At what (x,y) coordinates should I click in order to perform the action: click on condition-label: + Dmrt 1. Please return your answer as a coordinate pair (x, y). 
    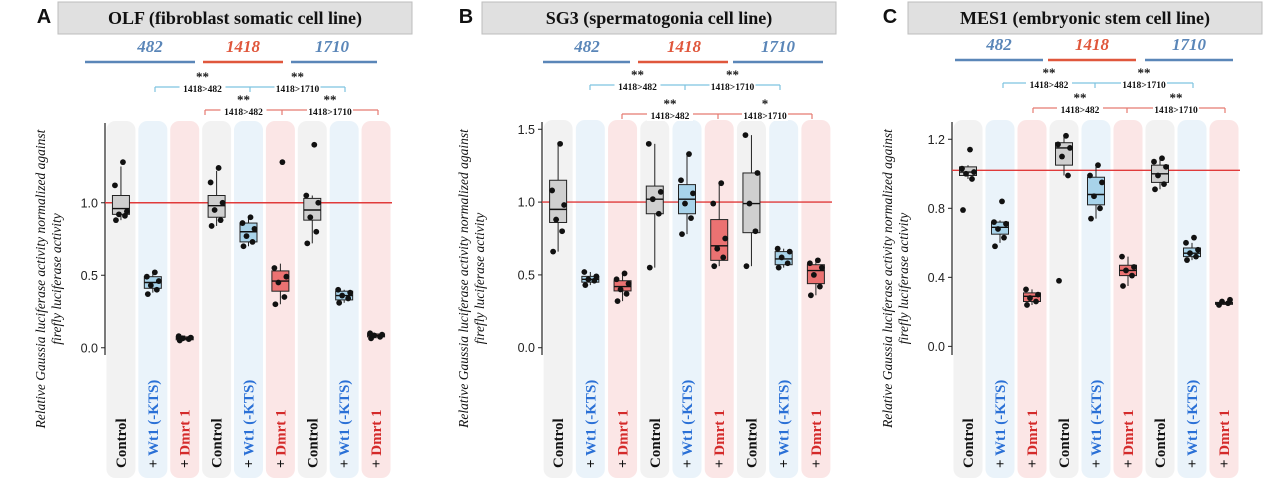
    Looking at the image, I should click on (1129, 438).